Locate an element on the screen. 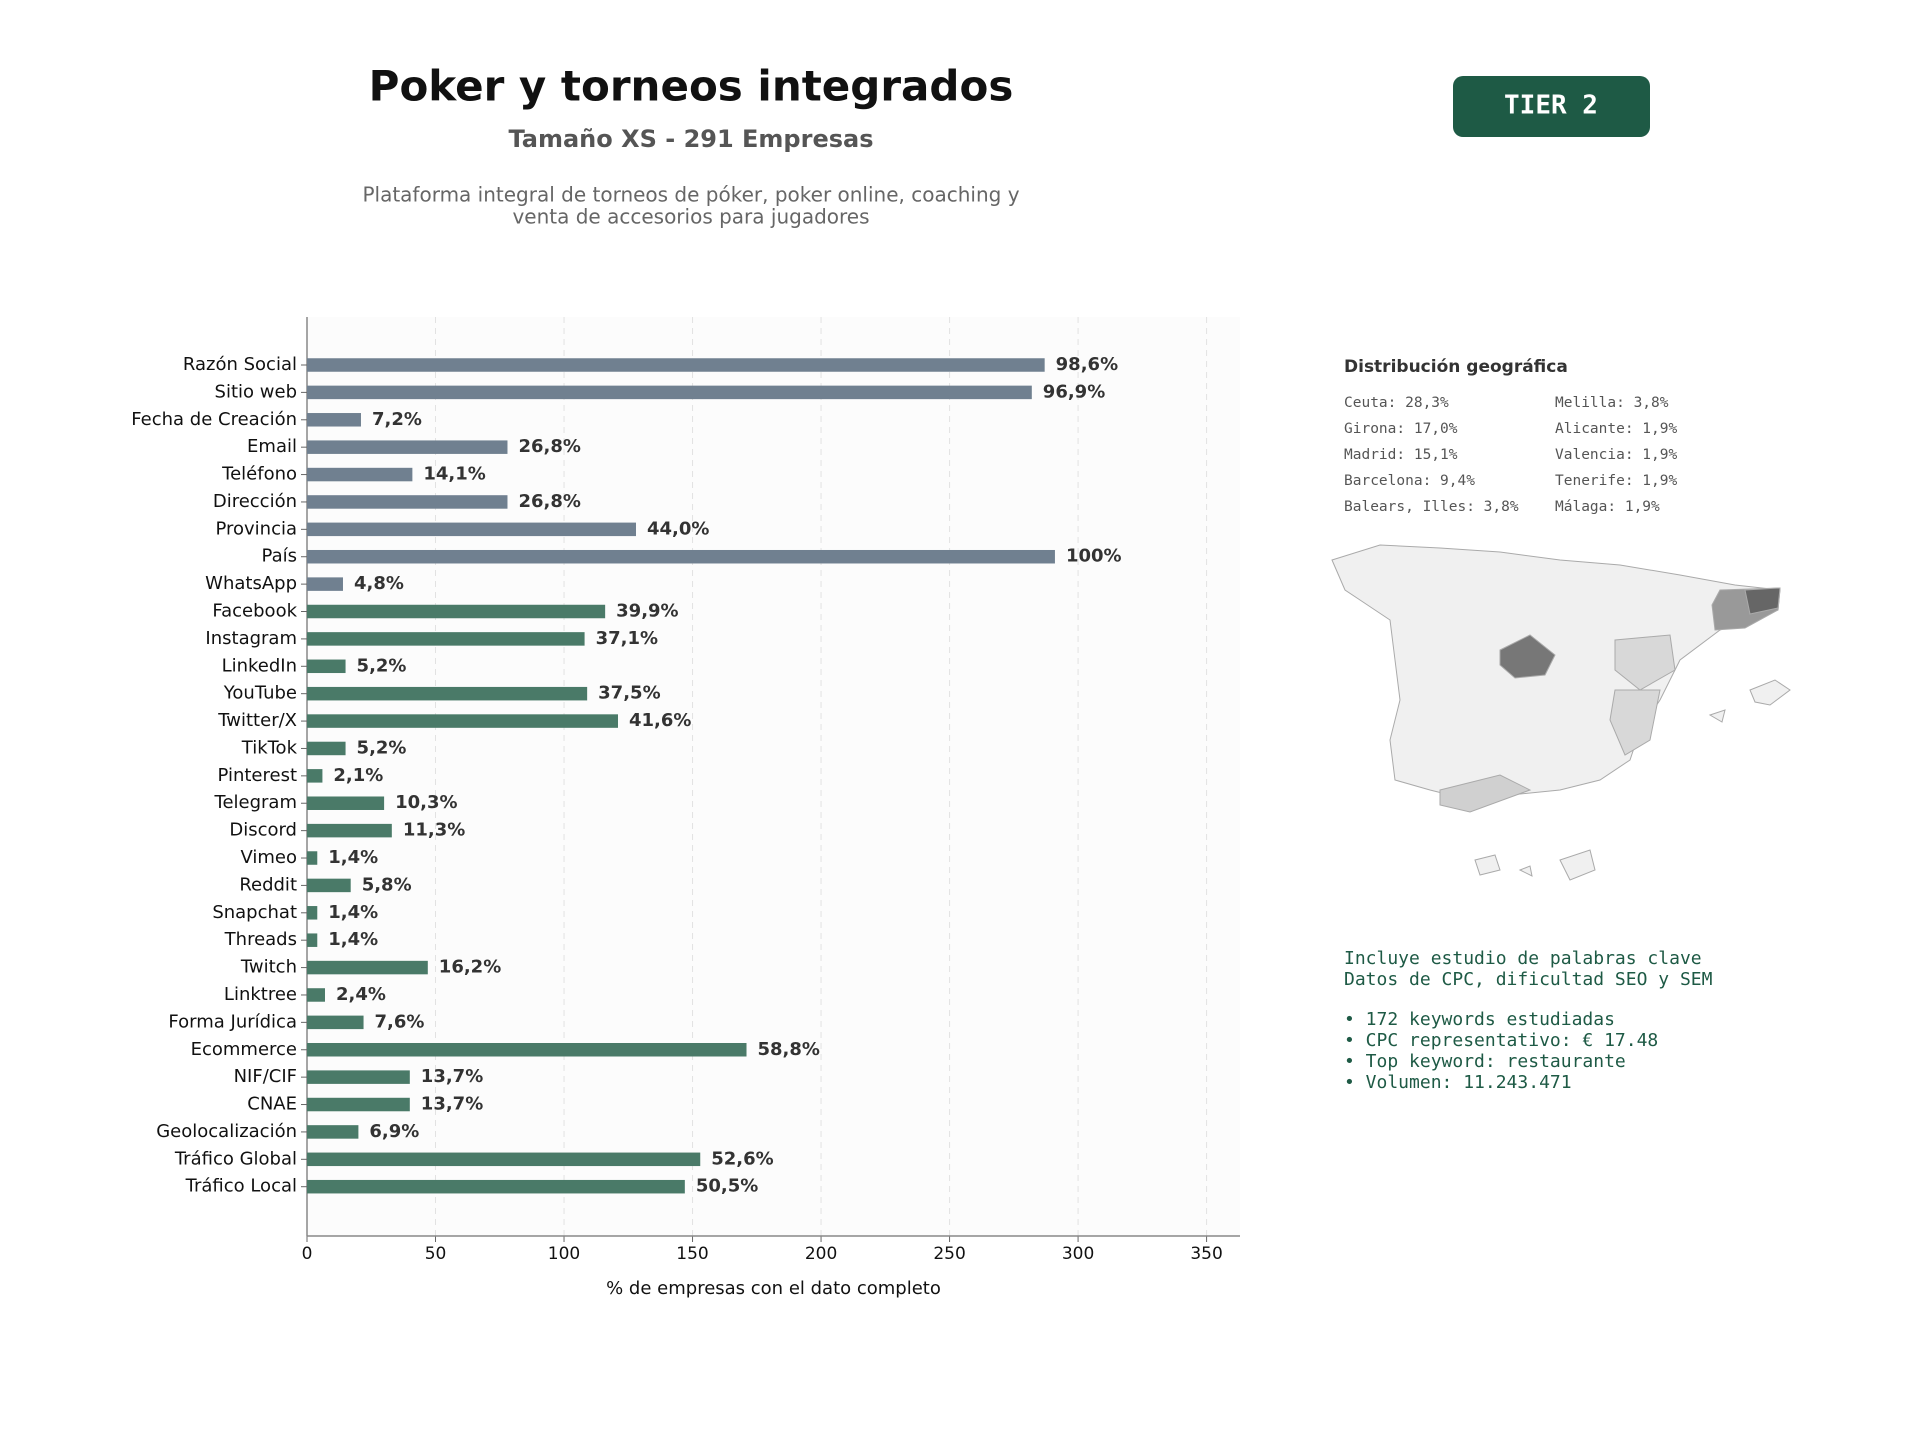  x-tick-label: 200 is located at coordinates (821, 1254).